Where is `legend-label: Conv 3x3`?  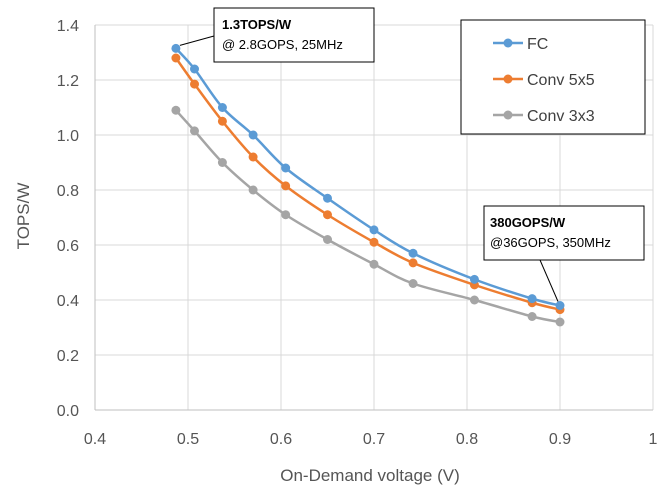 legend-label: Conv 3x3 is located at coordinates (561, 116).